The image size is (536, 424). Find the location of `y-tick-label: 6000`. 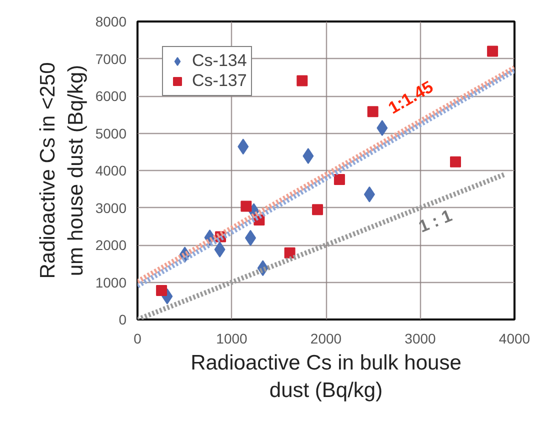

y-tick-label: 6000 is located at coordinates (111, 96).